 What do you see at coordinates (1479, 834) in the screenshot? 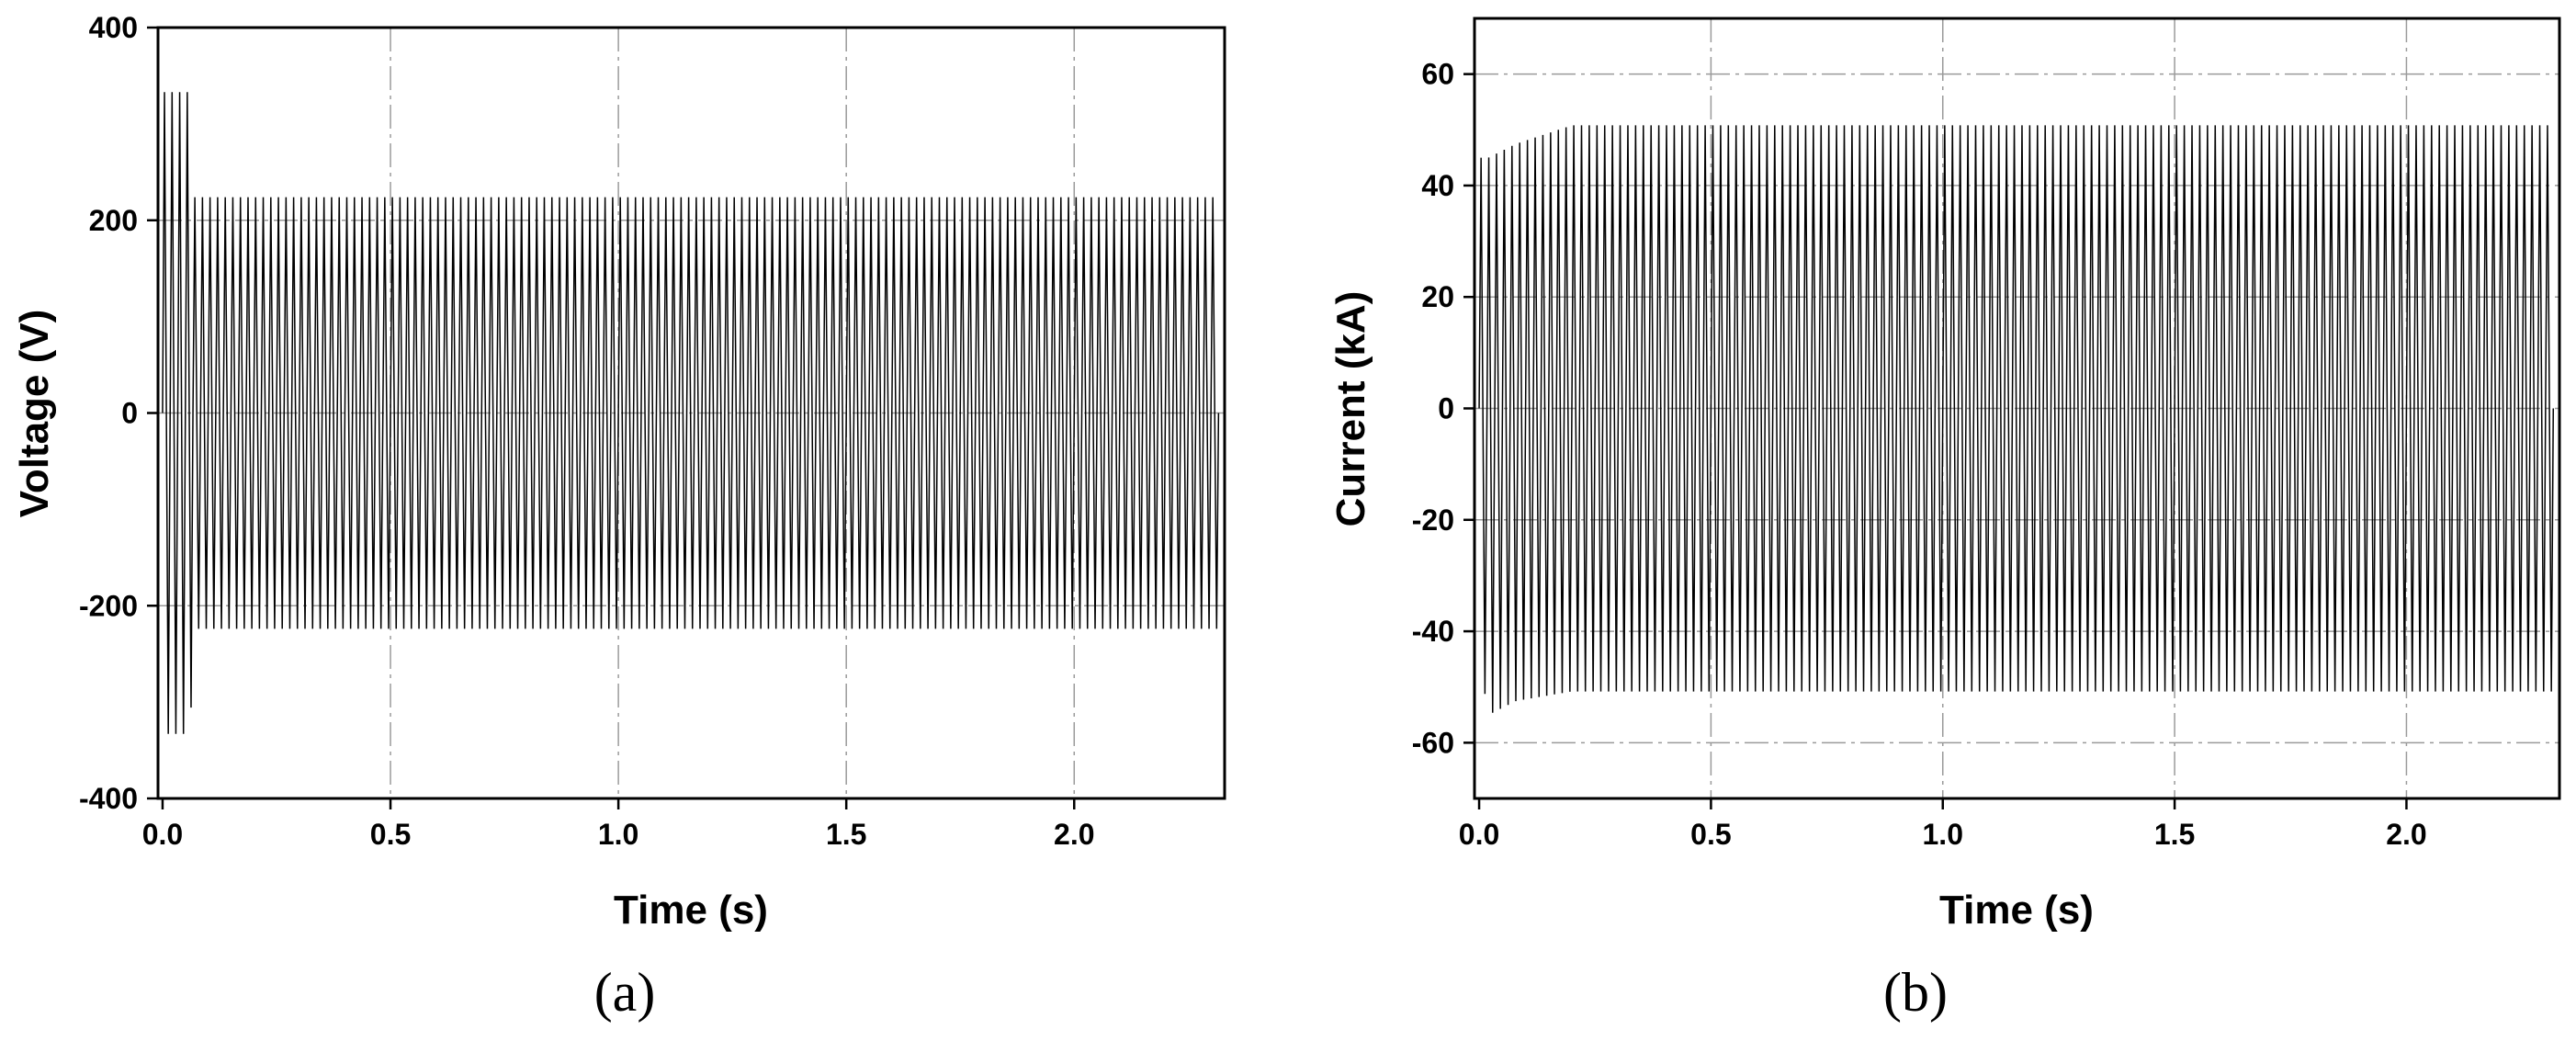
I see `panel-b-x-tick-label: 0.0` at bounding box center [1479, 834].